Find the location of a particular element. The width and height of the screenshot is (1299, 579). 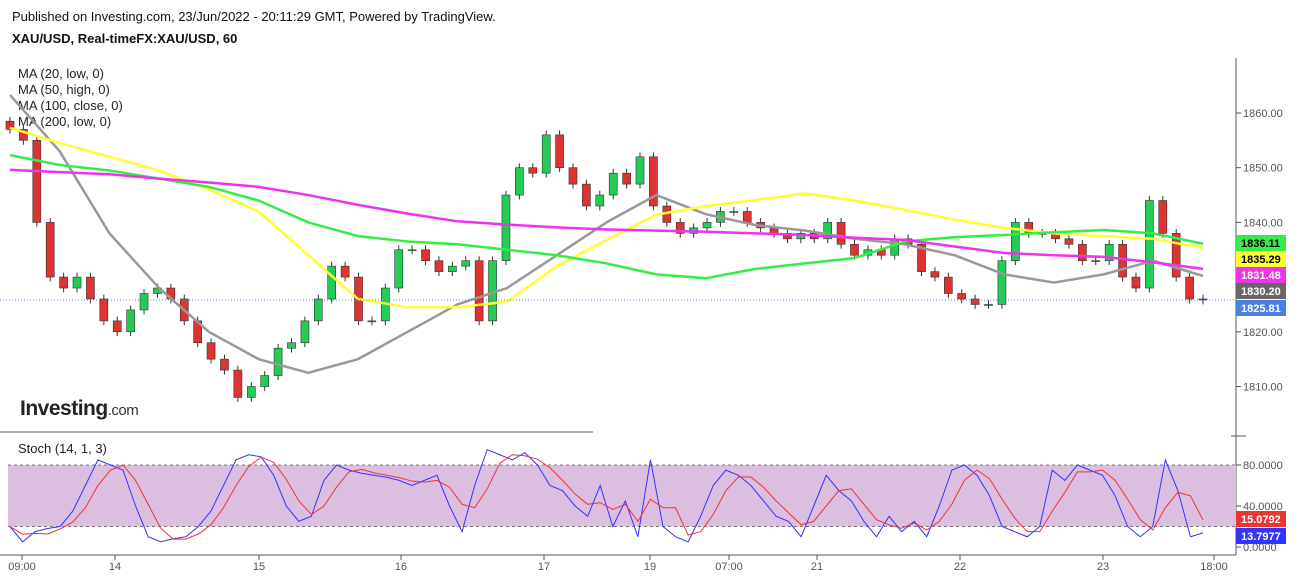

ma200-value-label: 1831.48 is located at coordinates (1261, 275).